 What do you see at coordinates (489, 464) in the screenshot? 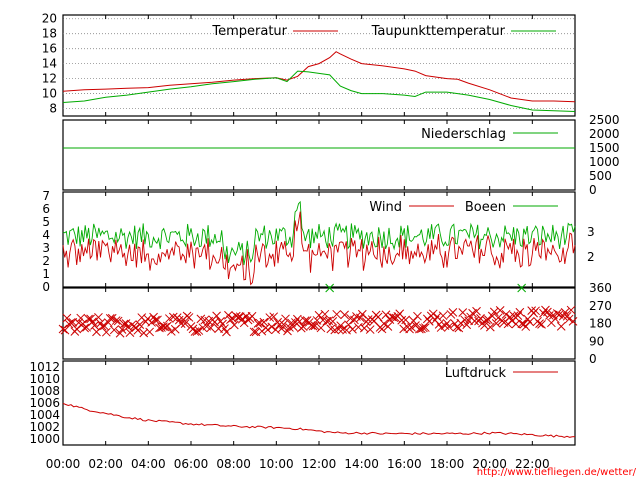
I see `x-tick-label: 20:00` at bounding box center [489, 464].